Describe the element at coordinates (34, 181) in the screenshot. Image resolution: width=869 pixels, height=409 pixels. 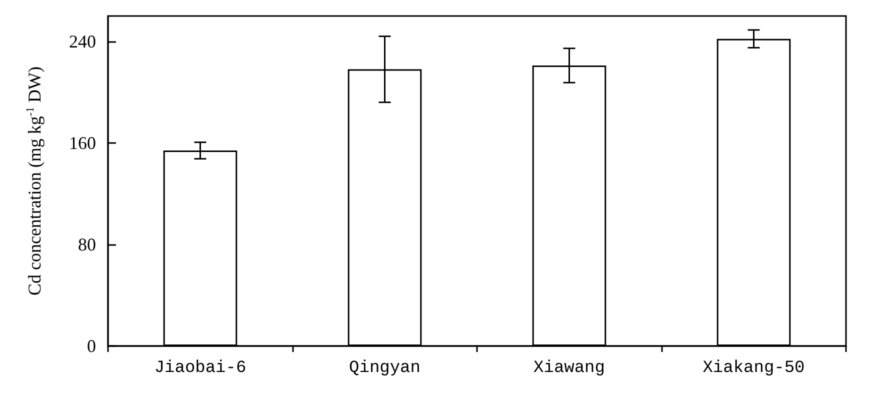
I see `y-axis-title: Cd concentration (mg kg-1 DW)` at that location.